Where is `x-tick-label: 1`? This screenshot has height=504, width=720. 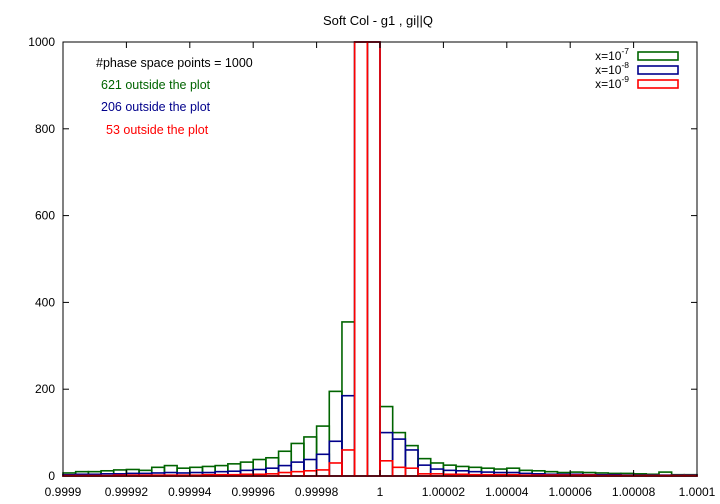 x-tick-label: 1 is located at coordinates (380, 492).